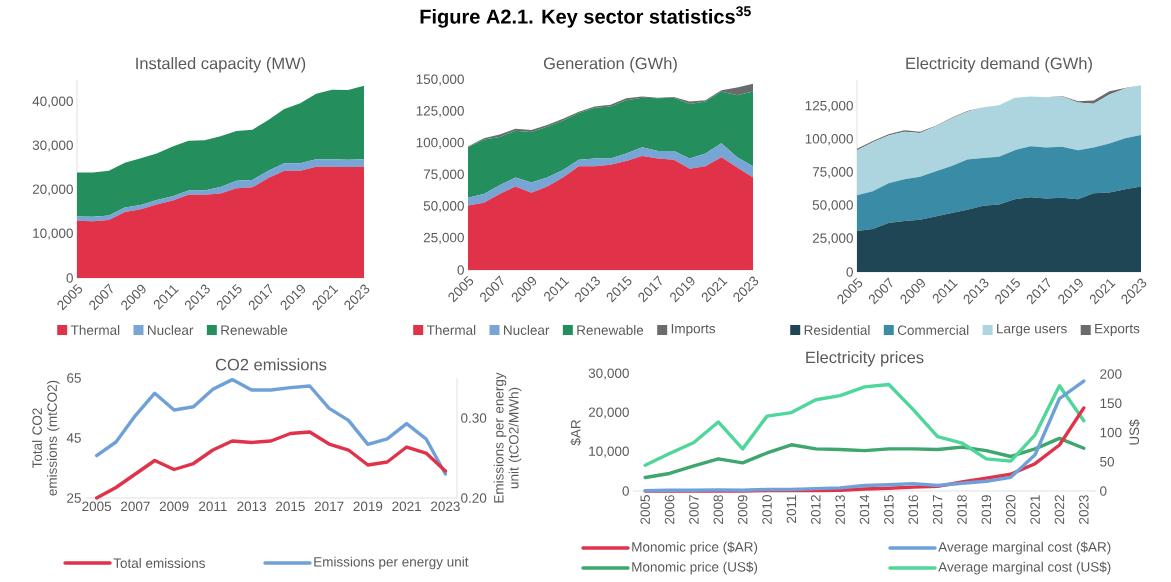  What do you see at coordinates (159, 563) in the screenshot?
I see `legend-label: Total emissions` at bounding box center [159, 563].